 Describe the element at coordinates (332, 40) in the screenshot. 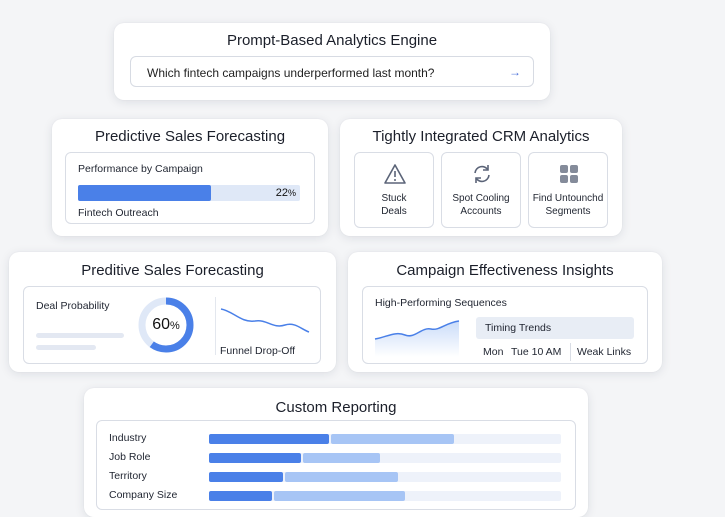

I see `prompt-engine-title: Prompt-Based Analytics Engine` at that location.